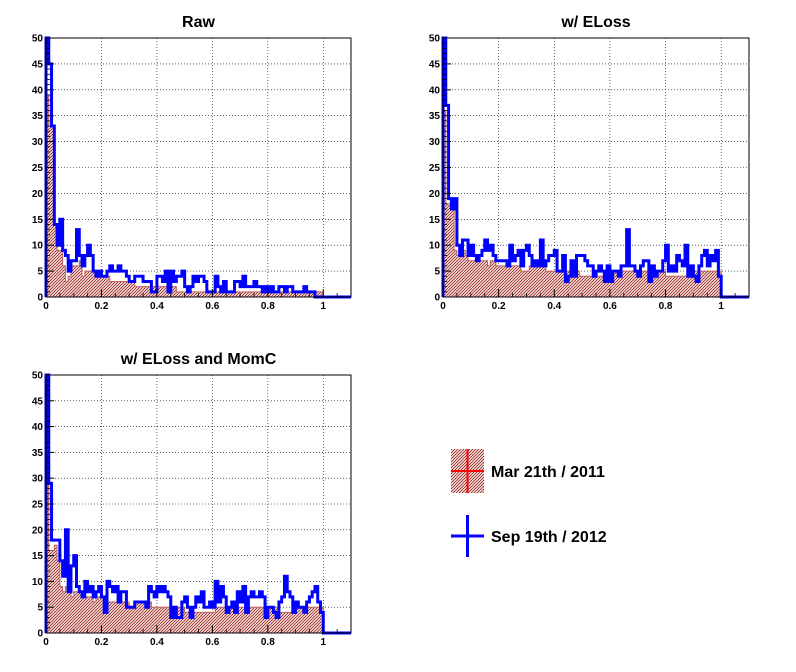 The width and height of the screenshot is (796, 672). Describe the element at coordinates (435, 194) in the screenshot. I see `y-tick-label: 20` at that location.